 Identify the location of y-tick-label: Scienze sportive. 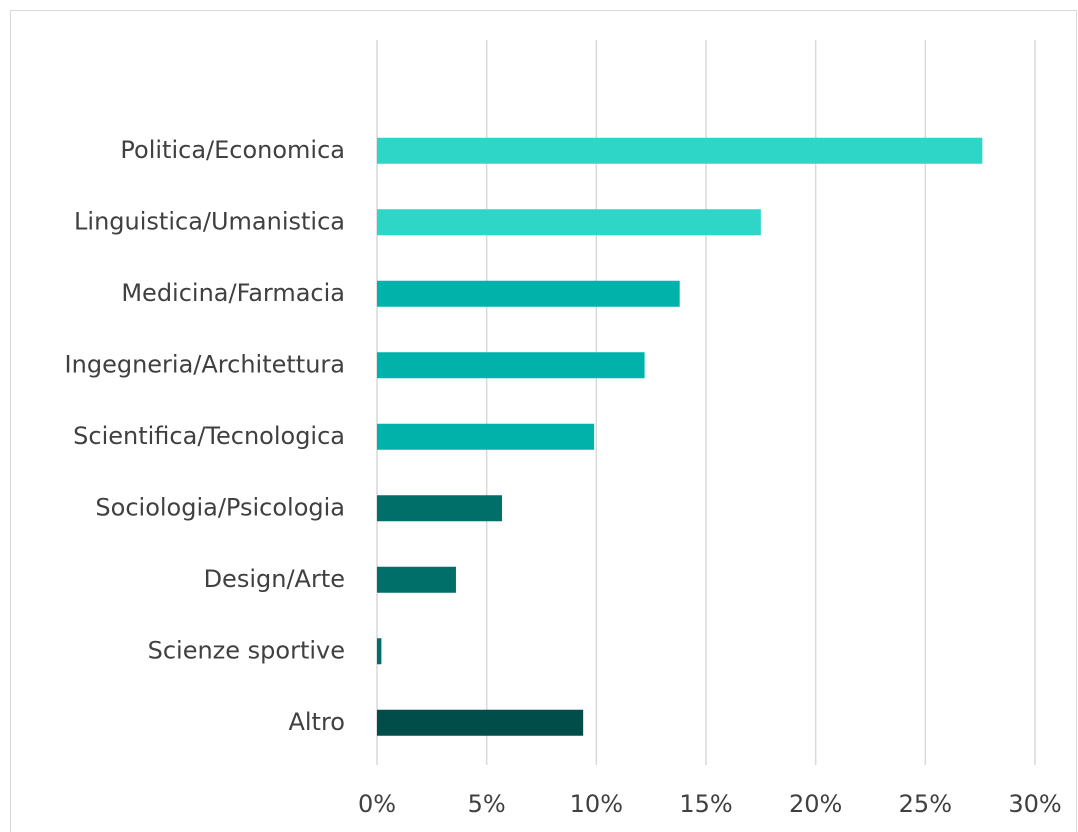
(246, 650).